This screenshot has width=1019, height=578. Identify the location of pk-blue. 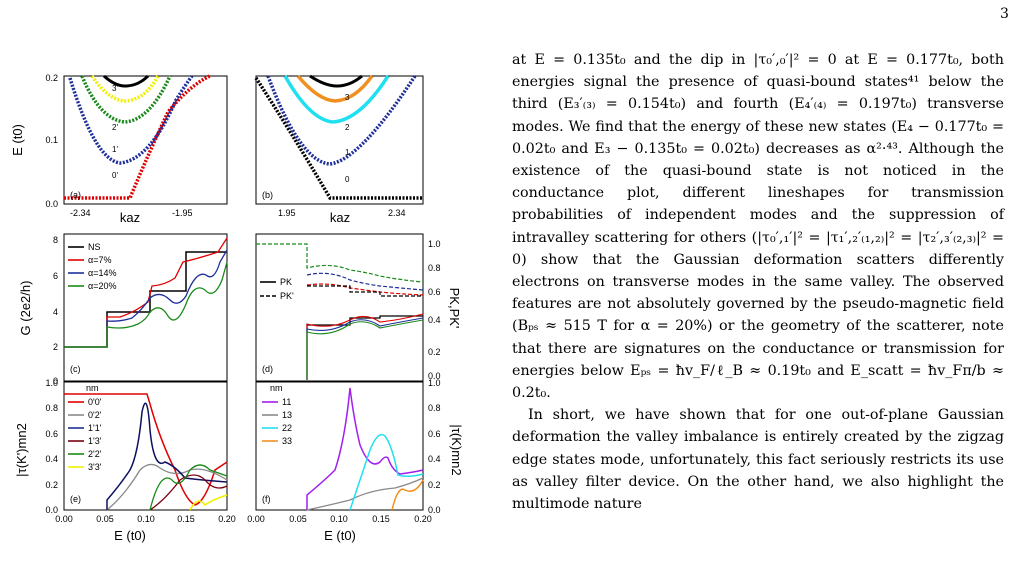
(365, 348).